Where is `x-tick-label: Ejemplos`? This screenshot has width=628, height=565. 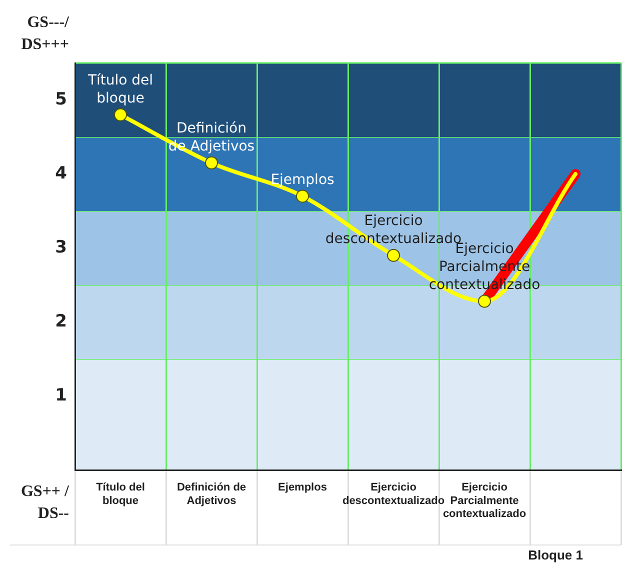 x-tick-label: Ejemplos is located at coordinates (302, 488).